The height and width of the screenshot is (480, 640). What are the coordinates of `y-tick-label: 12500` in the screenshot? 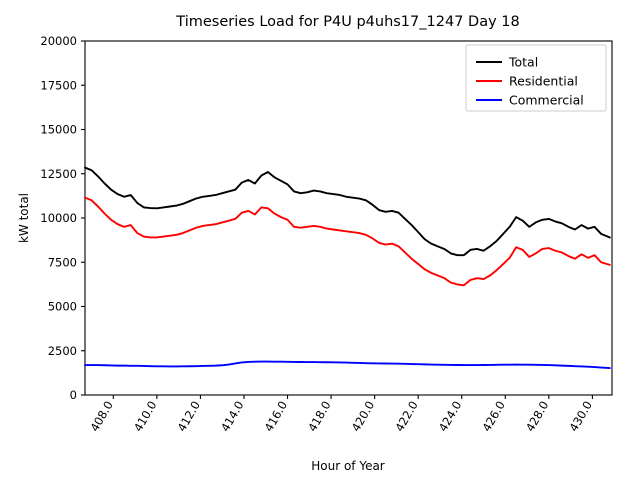 It's located at (58, 174).